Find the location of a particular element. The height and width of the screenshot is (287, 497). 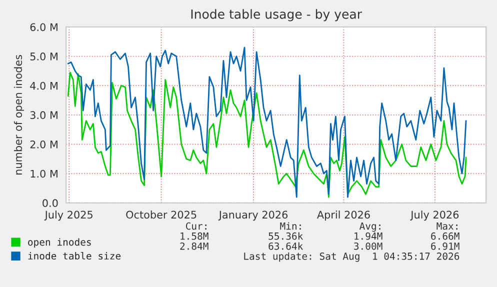

text: 1.58M is located at coordinates (194, 236).